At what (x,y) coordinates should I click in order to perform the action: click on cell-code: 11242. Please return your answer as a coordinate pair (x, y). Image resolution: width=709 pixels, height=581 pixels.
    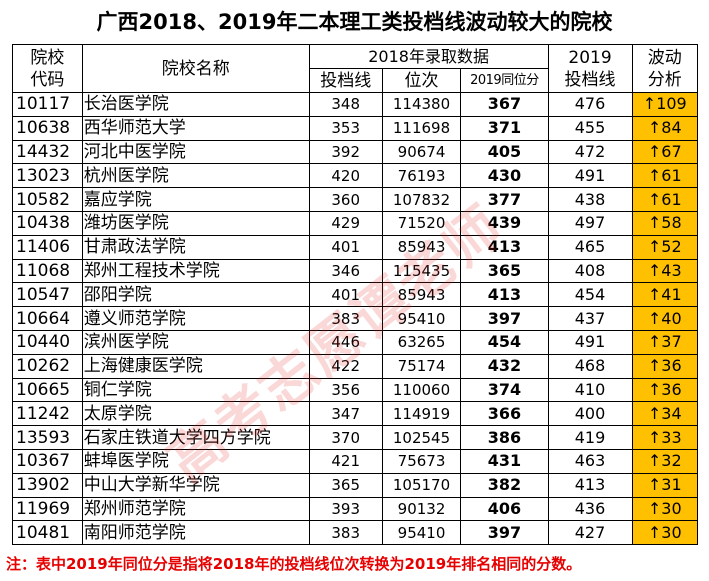
    Looking at the image, I should click on (47, 414).